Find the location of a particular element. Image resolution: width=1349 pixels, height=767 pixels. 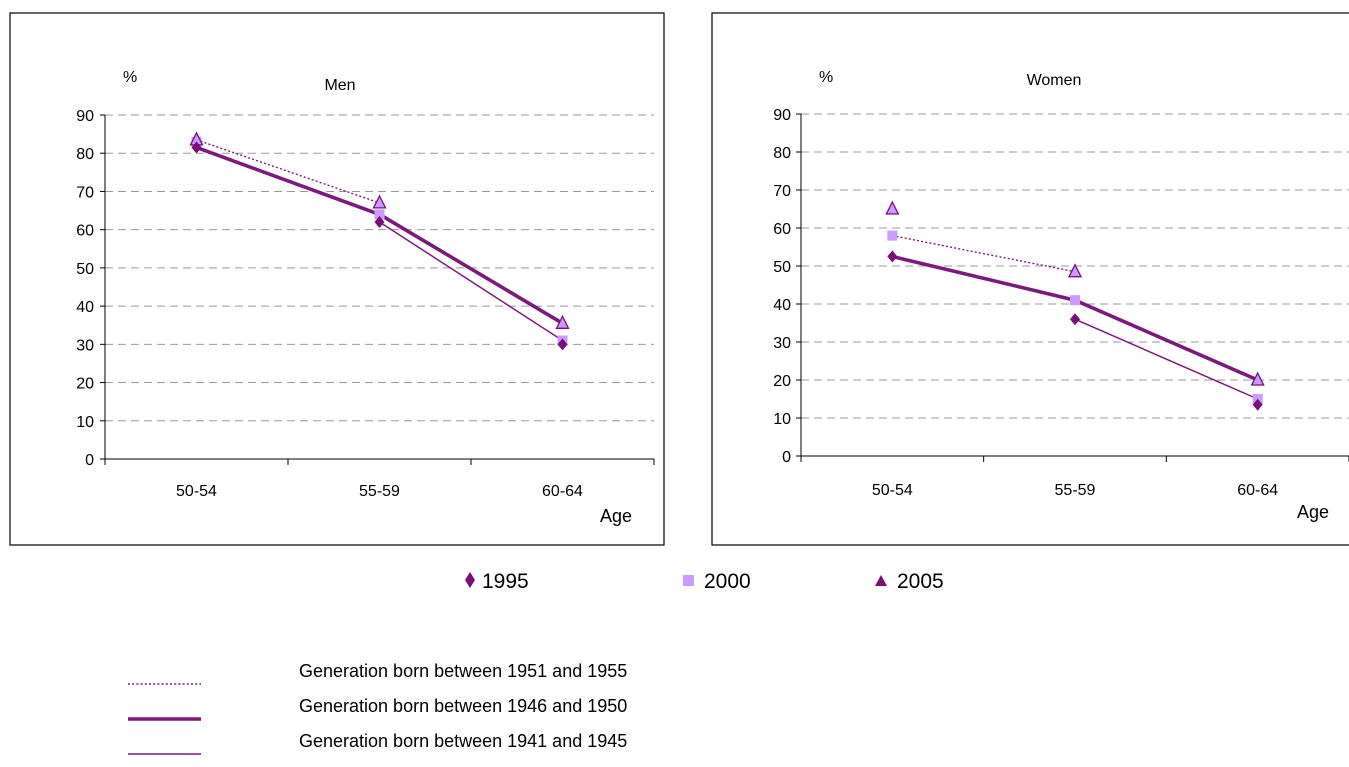

legend-item-2000: 2000 is located at coordinates (717, 581).